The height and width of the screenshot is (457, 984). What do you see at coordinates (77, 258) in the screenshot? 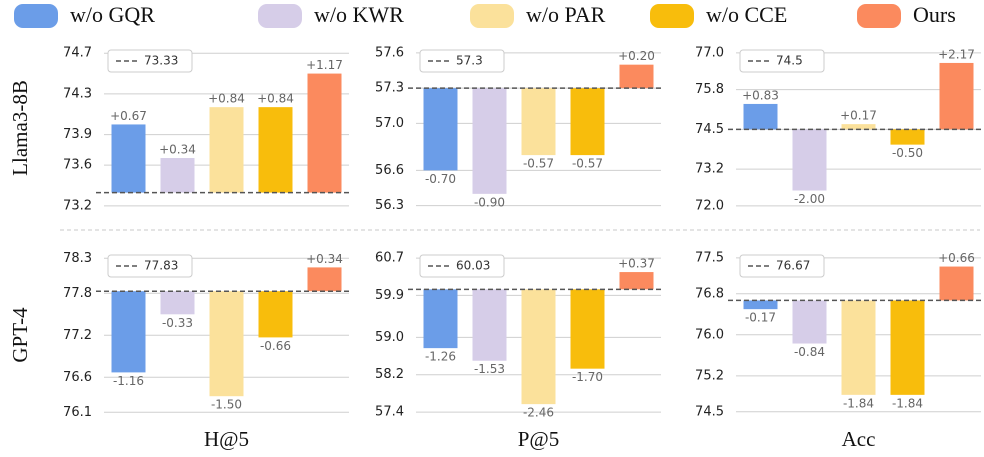
I see `y-tick-label: 78.3` at bounding box center [77, 258].